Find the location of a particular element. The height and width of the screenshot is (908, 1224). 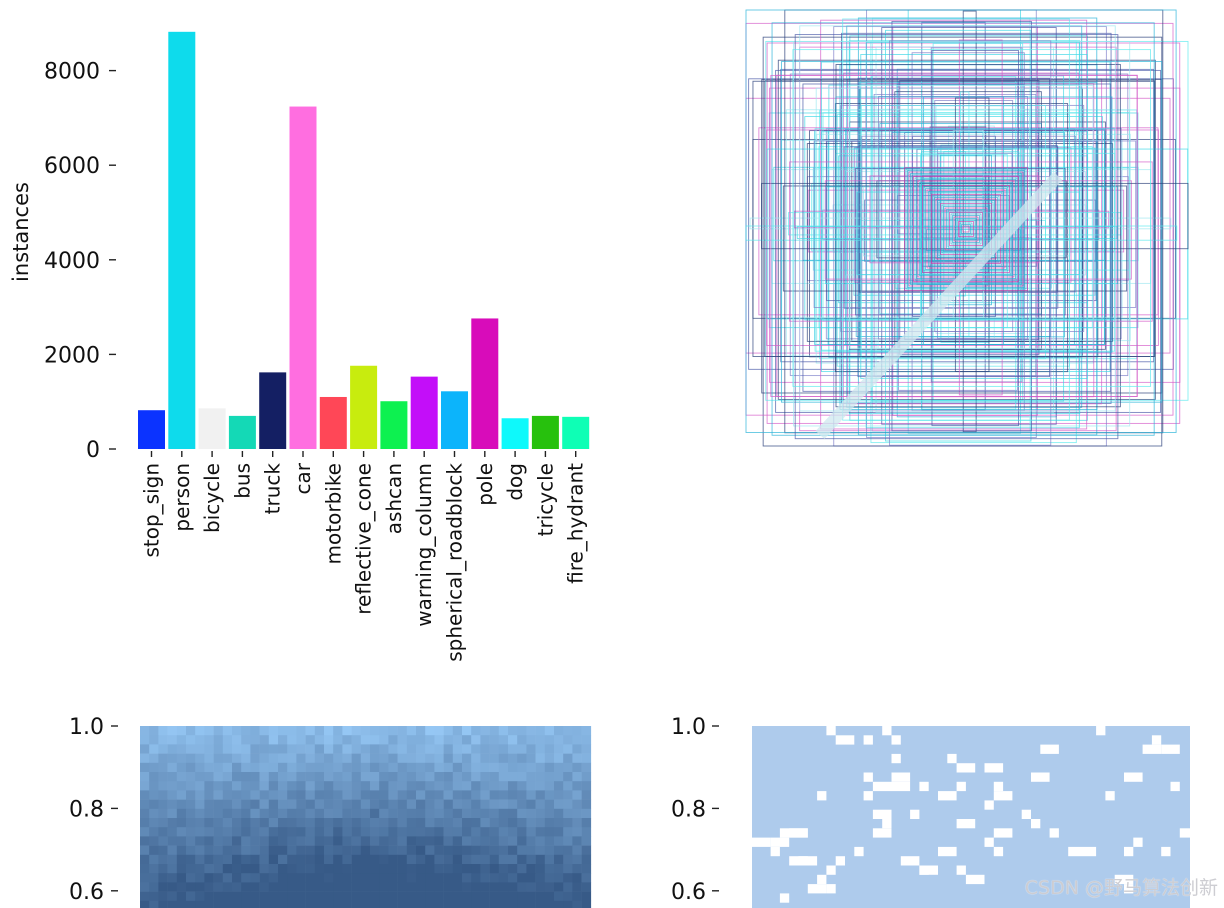

x-tick-label: person is located at coordinates (182, 497).